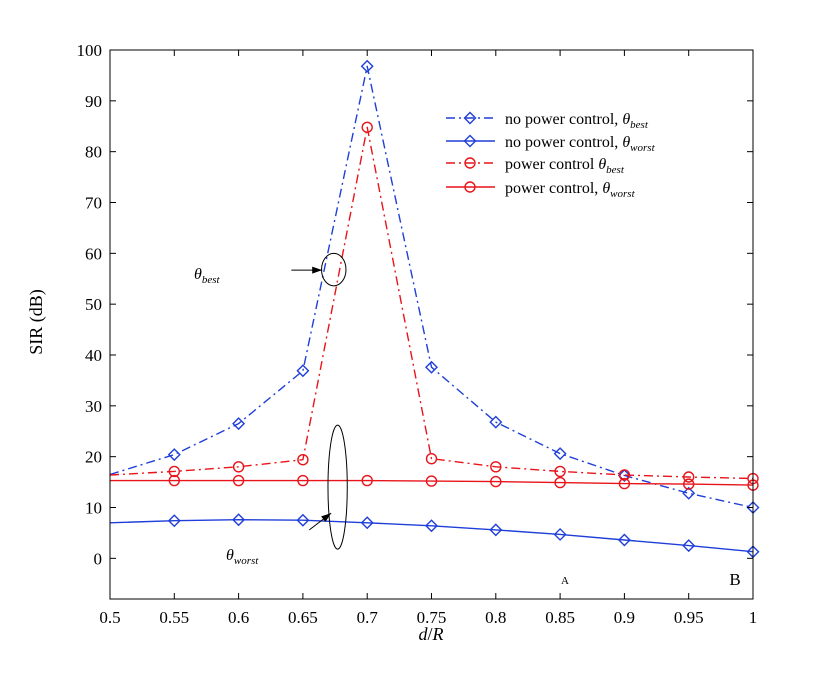 The height and width of the screenshot is (675, 830). What do you see at coordinates (238, 617) in the screenshot?
I see `x-tick-label-2: 0.6` at bounding box center [238, 617].